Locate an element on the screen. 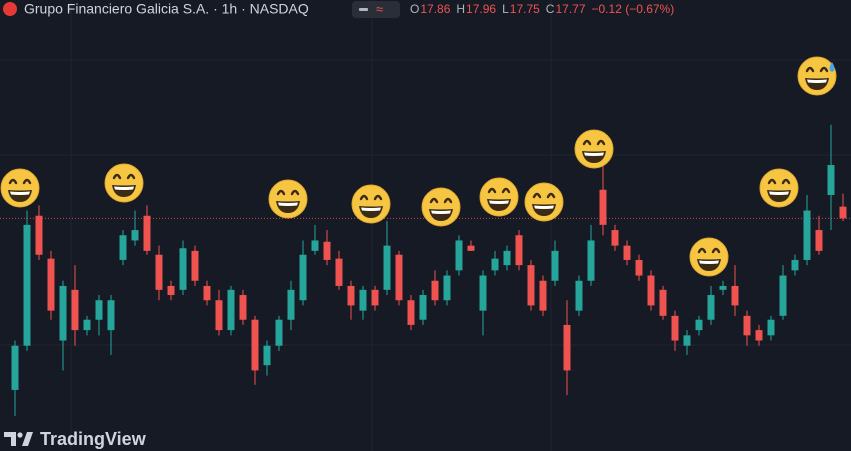  ohlc-value: 17.75 is located at coordinates (525, 9).